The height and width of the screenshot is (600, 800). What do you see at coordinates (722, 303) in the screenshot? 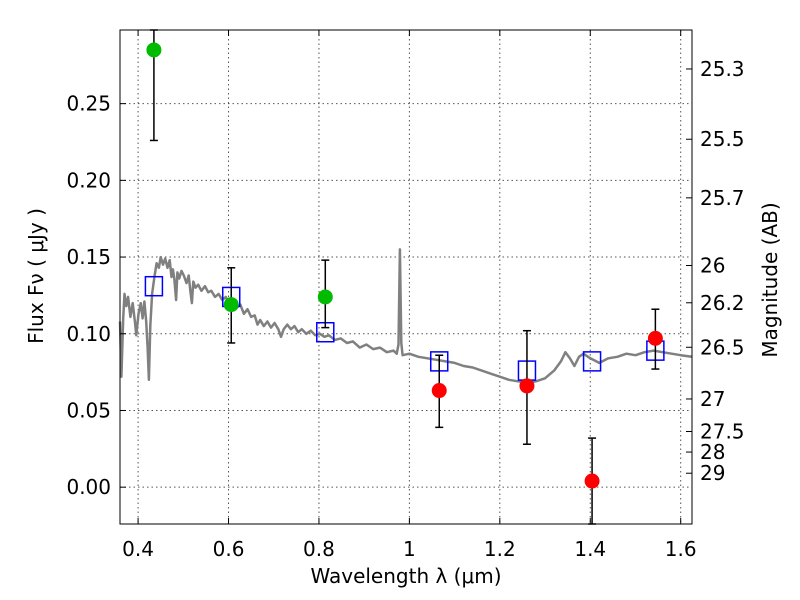
I see `magnitude-tick-label: 26.2` at bounding box center [722, 303].